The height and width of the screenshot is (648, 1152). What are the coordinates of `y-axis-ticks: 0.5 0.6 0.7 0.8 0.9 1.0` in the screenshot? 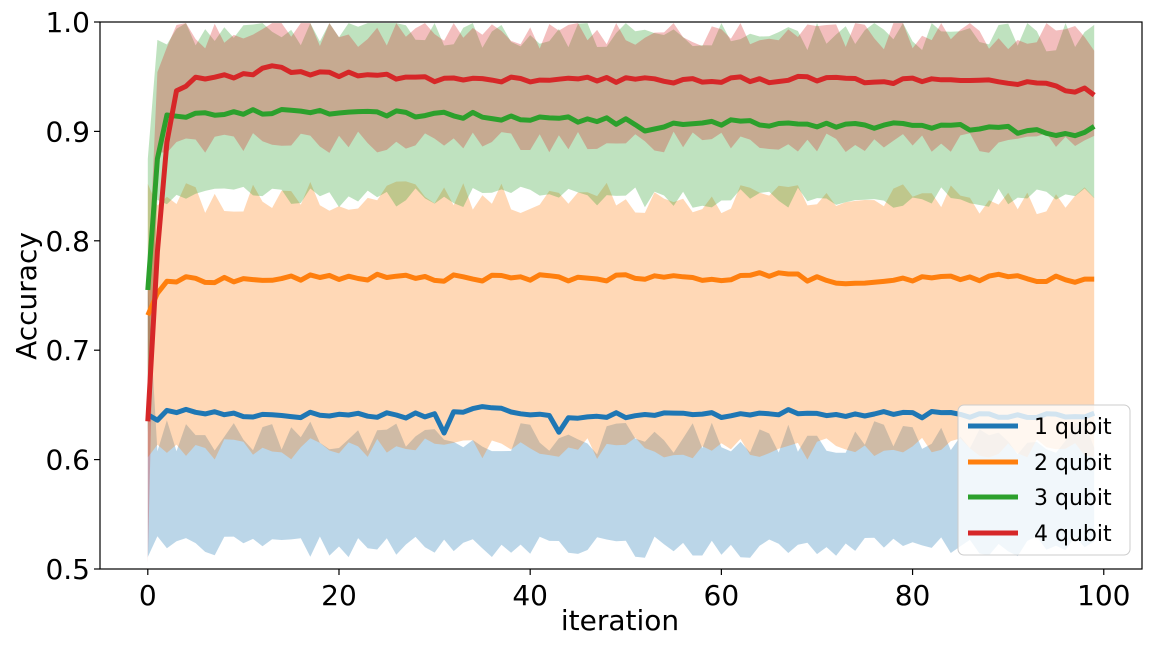 It's located at (72, 296).